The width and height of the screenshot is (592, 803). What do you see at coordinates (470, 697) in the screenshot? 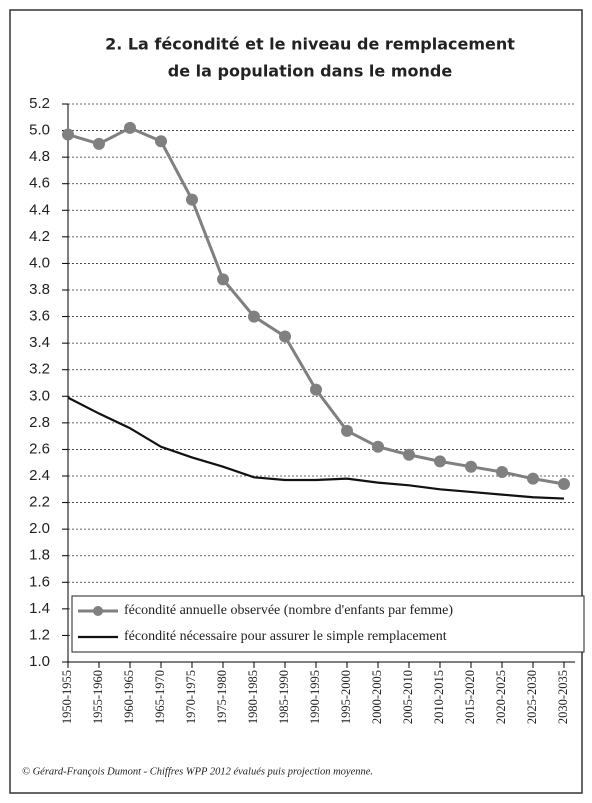
I see `x-tick-label: 2015-2020` at bounding box center [470, 697].